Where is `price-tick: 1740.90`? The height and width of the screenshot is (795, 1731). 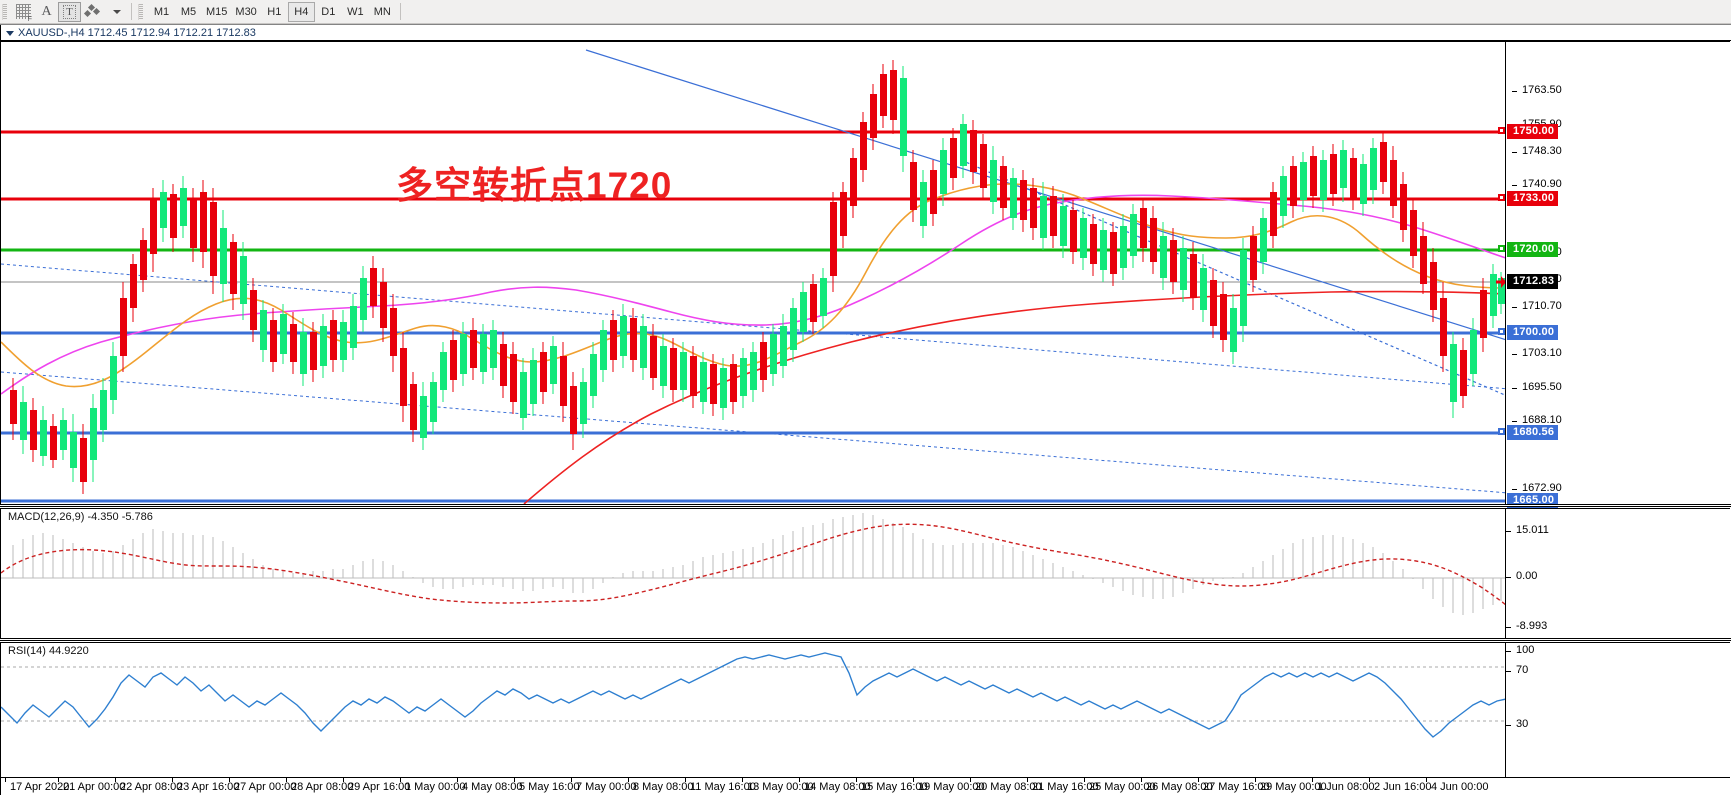
price-tick: 1740.90 is located at coordinates (1537, 184).